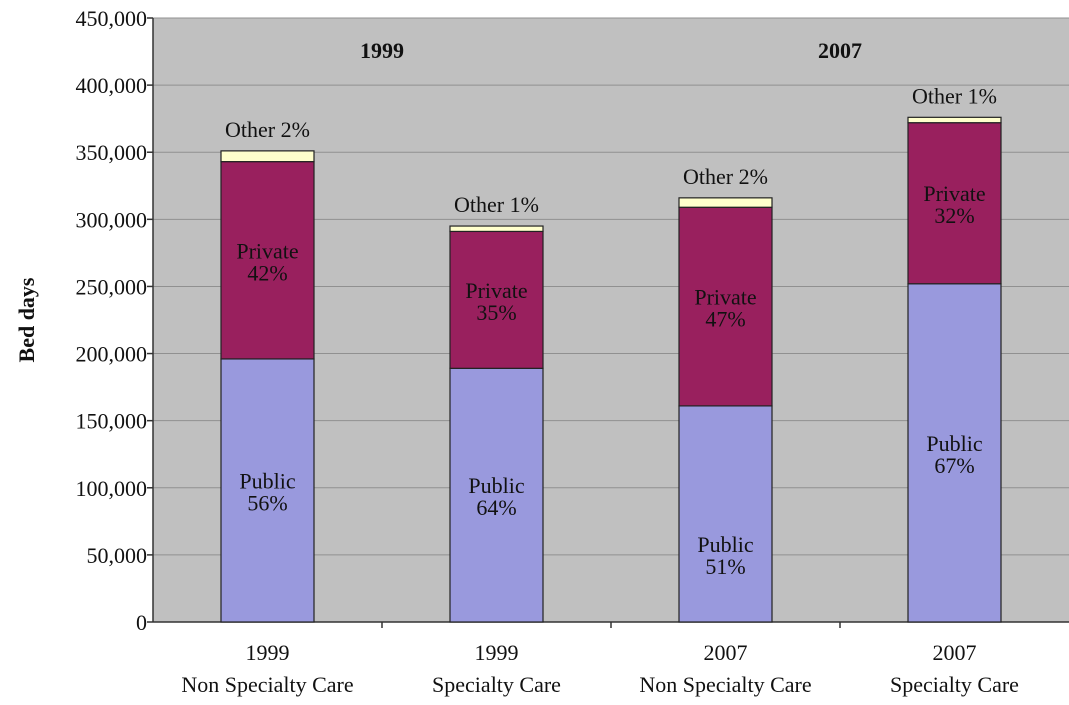  I want to click on y-tick-label: 300,000, so click(112, 219).